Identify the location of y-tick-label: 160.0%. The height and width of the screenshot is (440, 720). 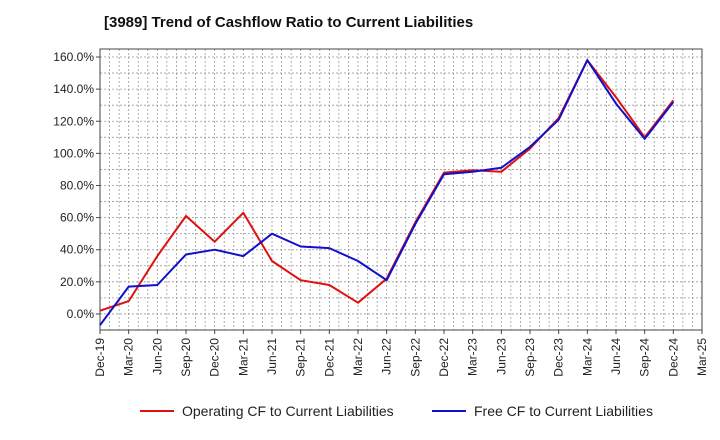
(73, 57).